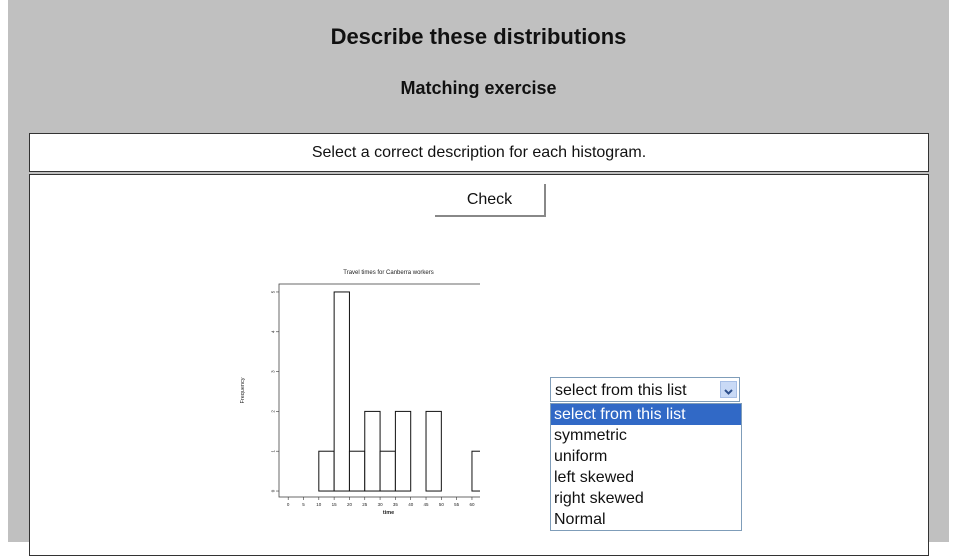 The height and width of the screenshot is (556, 957). I want to click on plot-frame, so click(379, 390).